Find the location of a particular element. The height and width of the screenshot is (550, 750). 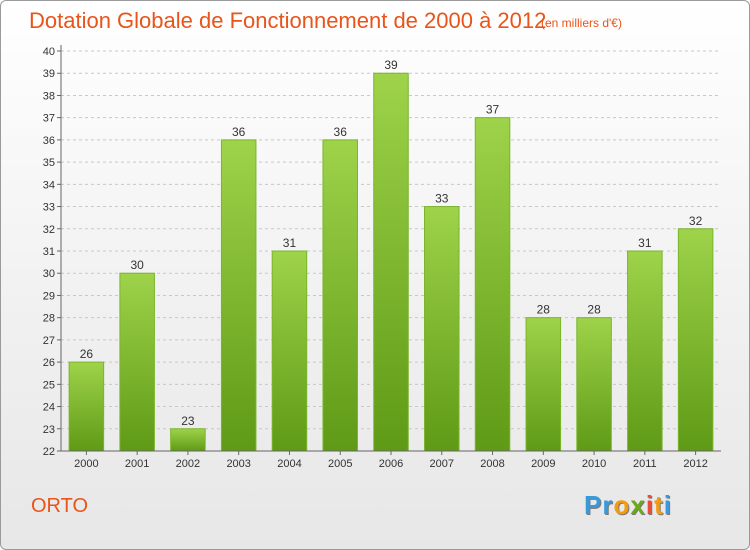

x-tick-label: 2007 is located at coordinates (442, 464).